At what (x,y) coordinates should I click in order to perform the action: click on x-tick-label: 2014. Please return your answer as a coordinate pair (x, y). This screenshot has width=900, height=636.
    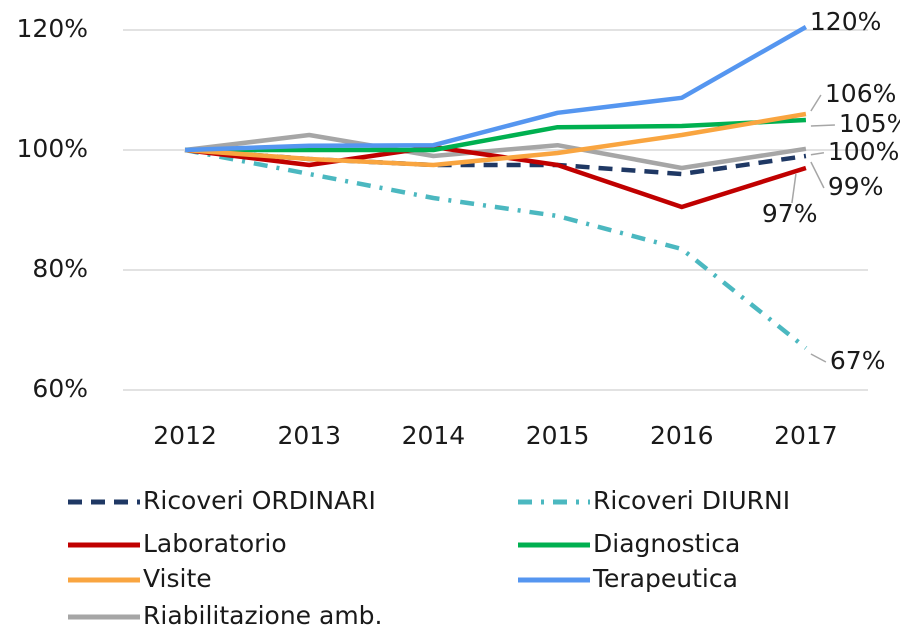
    Looking at the image, I should click on (434, 435).